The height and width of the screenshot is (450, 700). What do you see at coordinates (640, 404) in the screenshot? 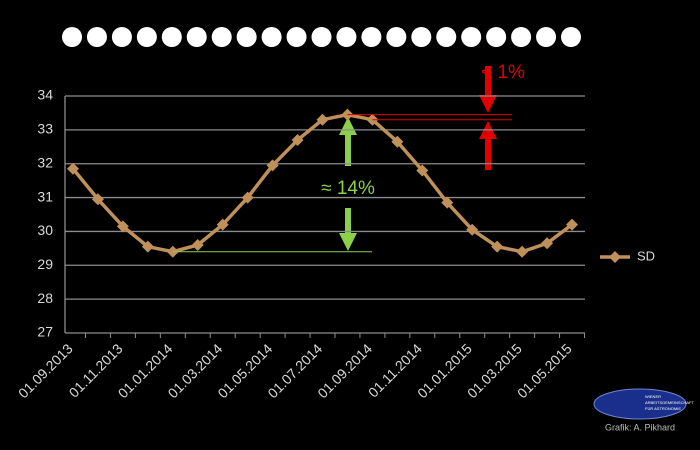
I see `logo-ellipse` at bounding box center [640, 404].